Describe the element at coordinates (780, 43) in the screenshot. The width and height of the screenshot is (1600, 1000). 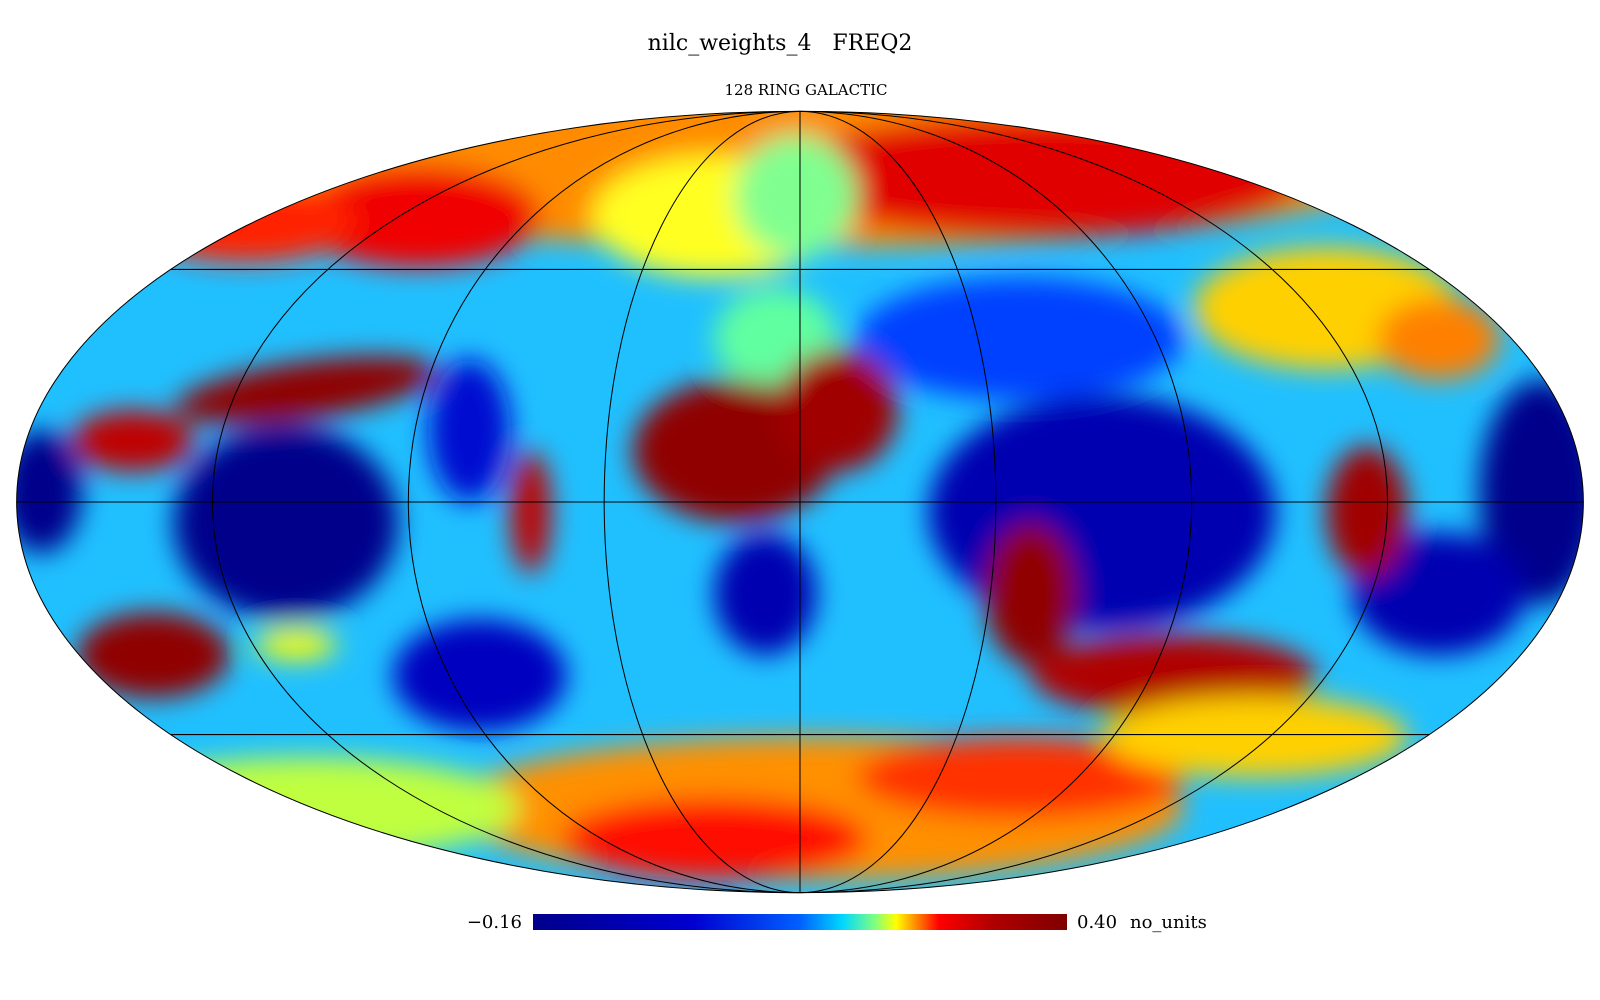
I see `map-title: nilc_weights_4 FREQ2` at that location.